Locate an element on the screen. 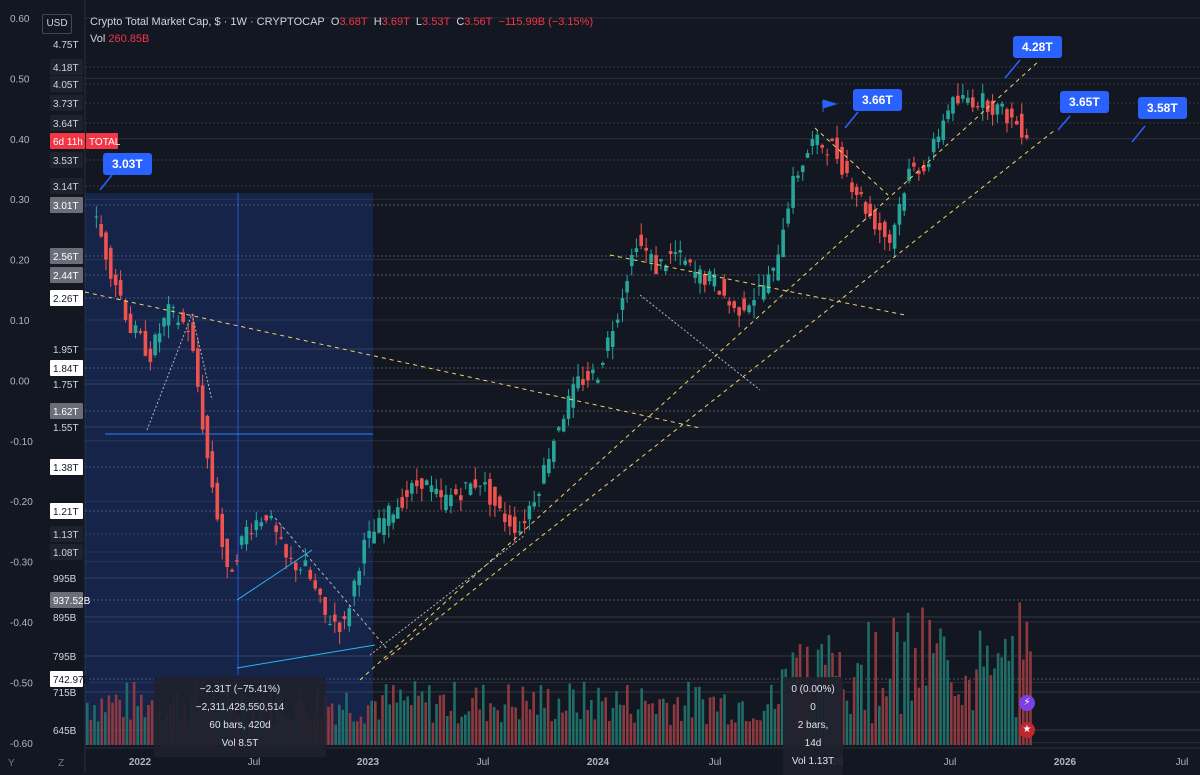 The height and width of the screenshot is (775, 1200). high-label: H is located at coordinates (377, 22).